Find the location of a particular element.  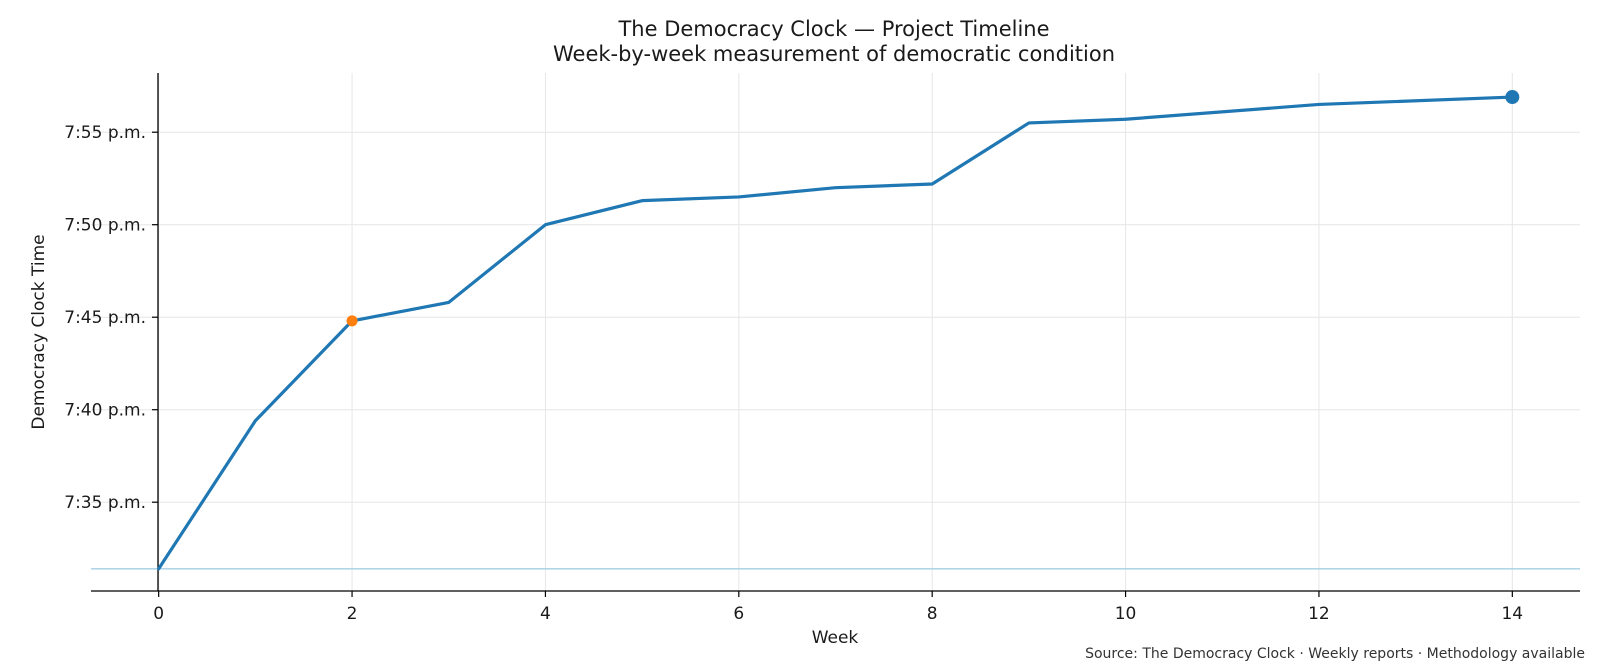

x-tick-label: 4 is located at coordinates (545, 614).